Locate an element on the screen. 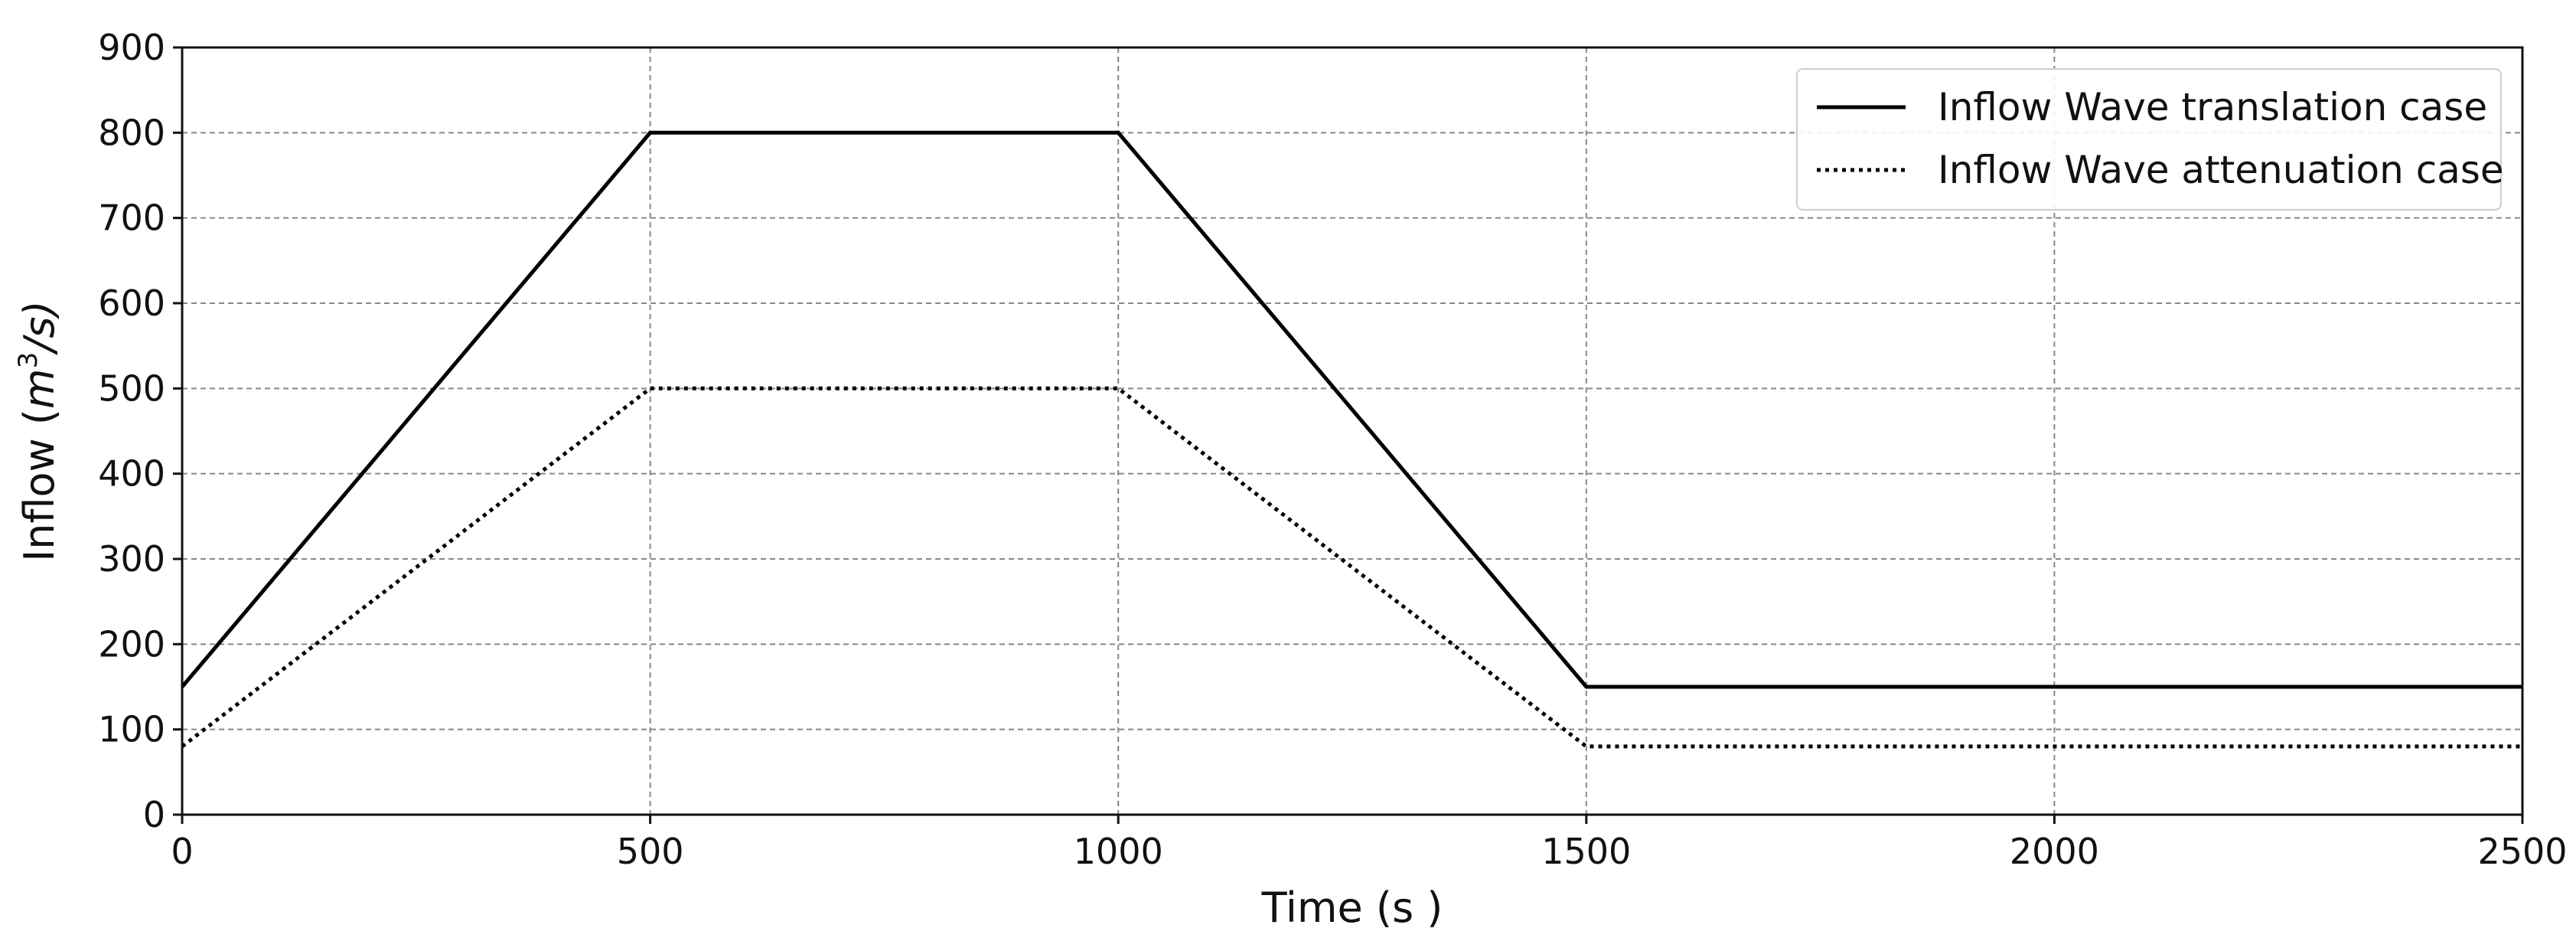  y-tick-label: 0 is located at coordinates (154, 814).